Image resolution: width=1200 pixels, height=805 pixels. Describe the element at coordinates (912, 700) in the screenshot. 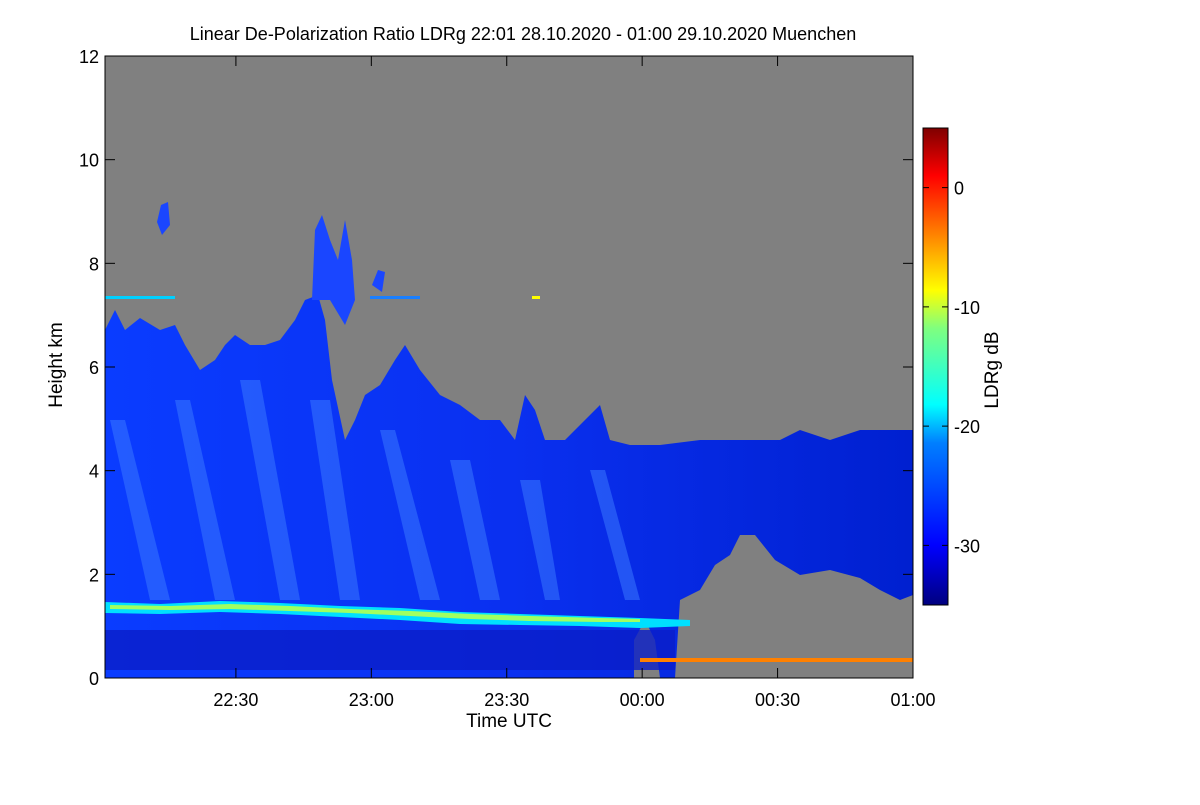

I see `x-tick-label: 01:00` at that location.